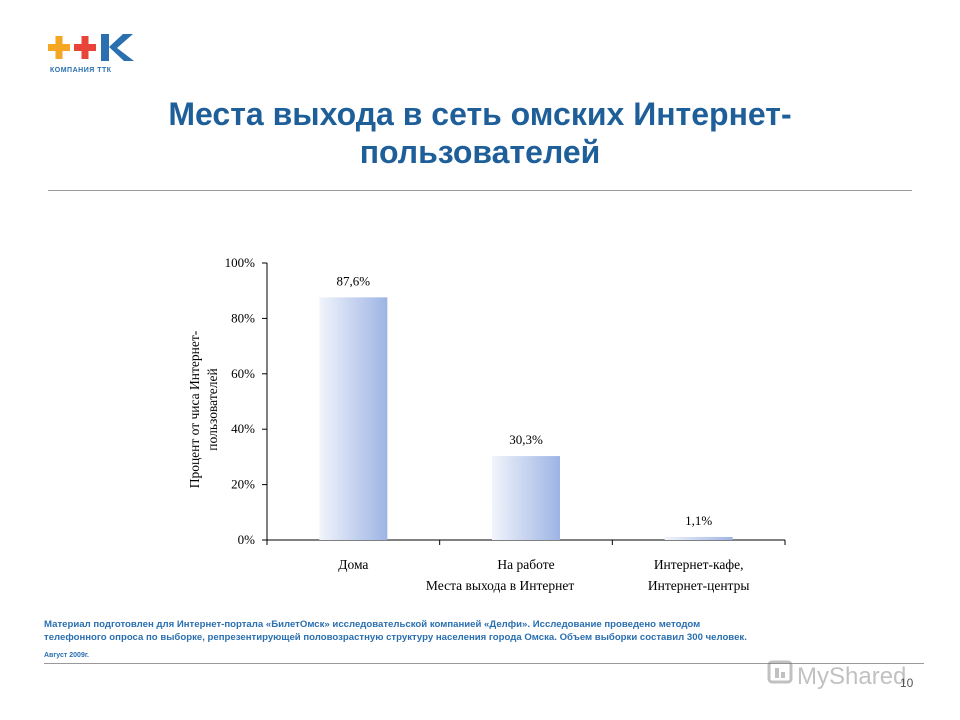  What do you see at coordinates (699, 564) in the screenshot?
I see `x-tick-label: Интернет-кафе,` at bounding box center [699, 564].